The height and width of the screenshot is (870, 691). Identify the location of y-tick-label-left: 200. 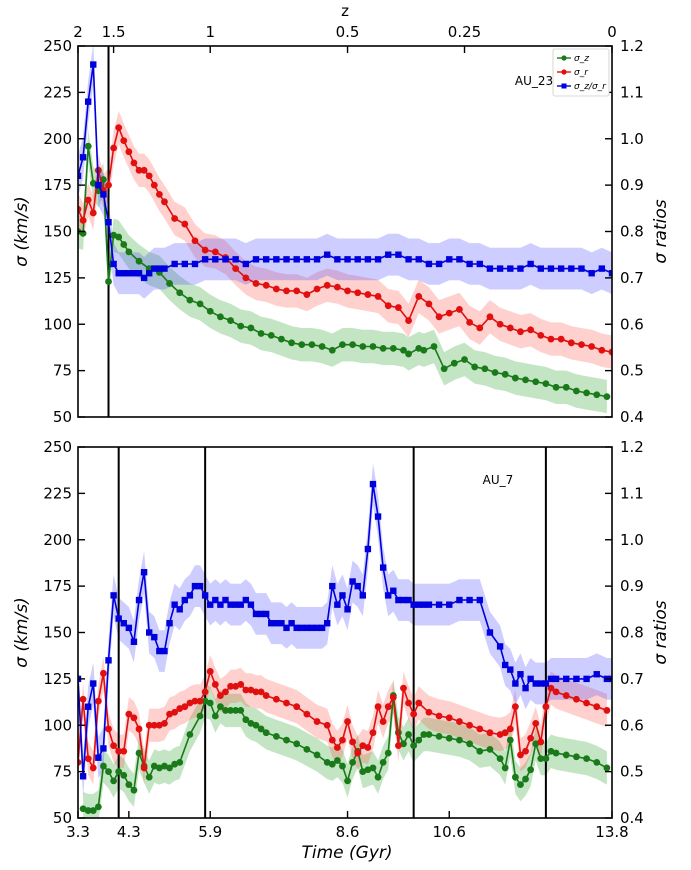
(57, 540).